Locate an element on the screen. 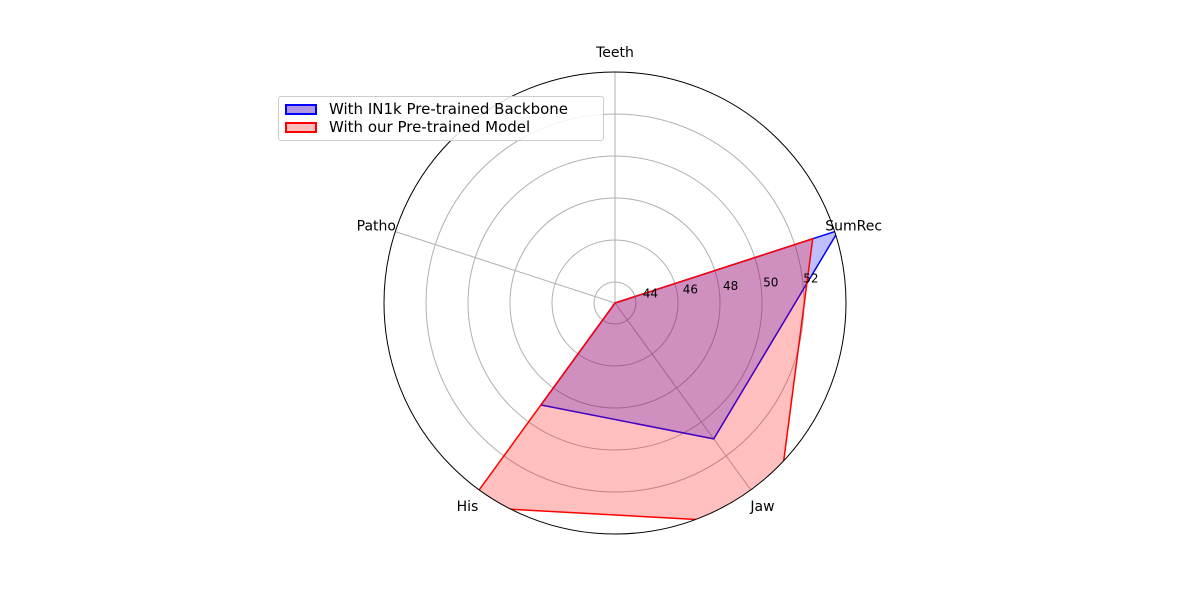 Image resolution: width=1200 pixels, height=600 pixels. legend-swatch-in1k is located at coordinates (301, 109).